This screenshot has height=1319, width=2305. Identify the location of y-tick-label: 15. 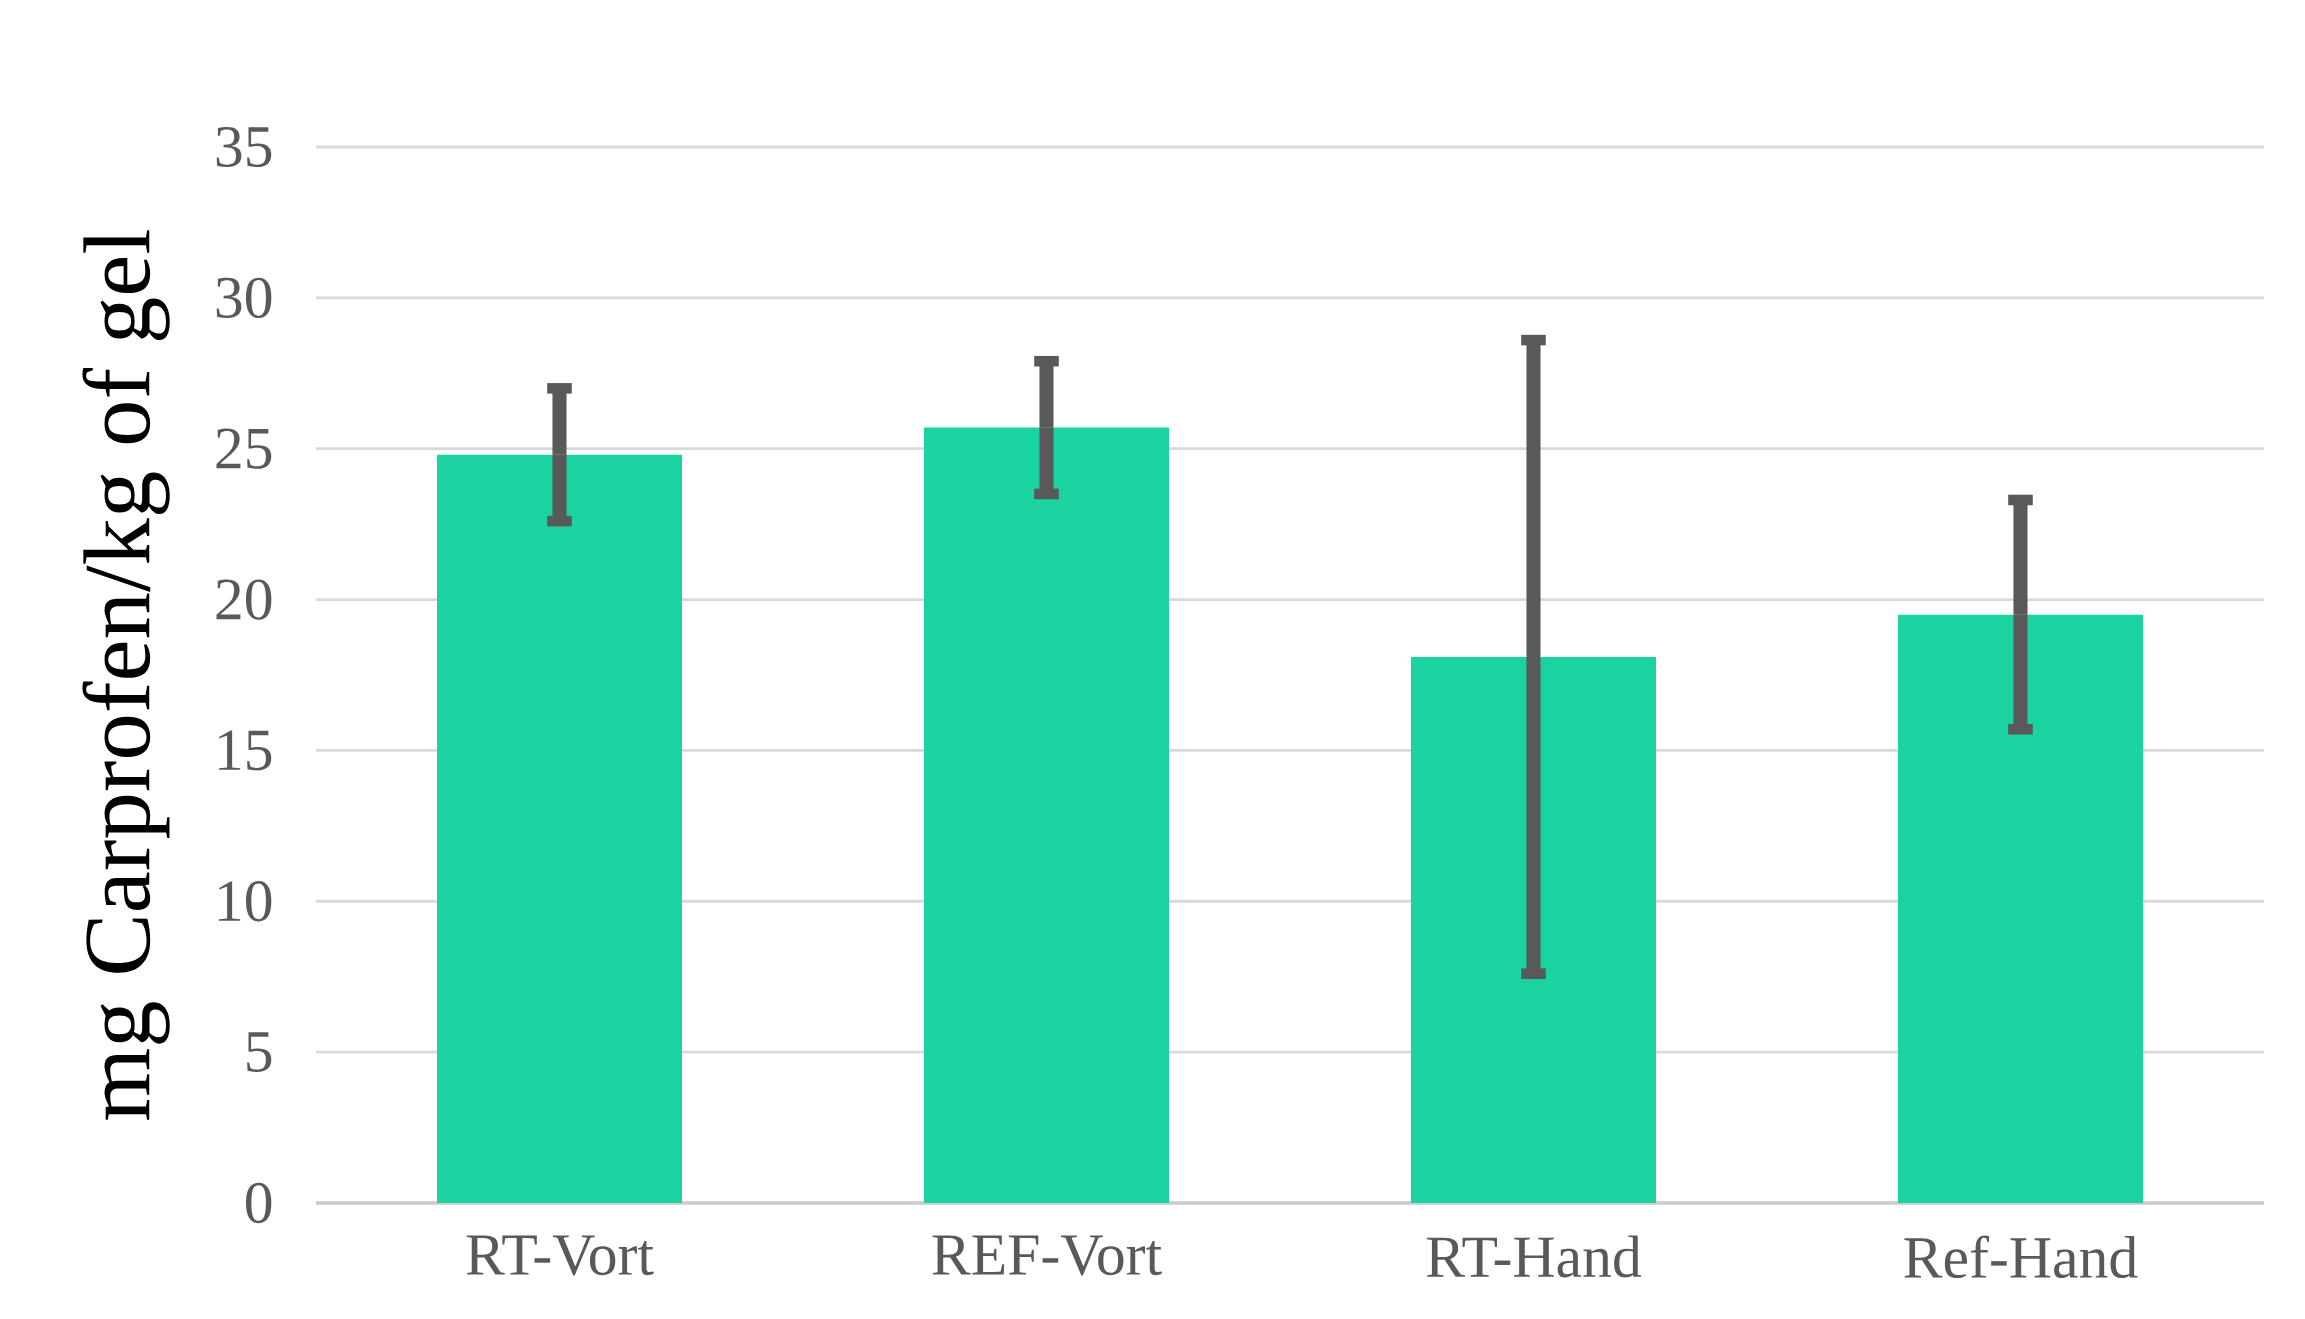
(245, 750).